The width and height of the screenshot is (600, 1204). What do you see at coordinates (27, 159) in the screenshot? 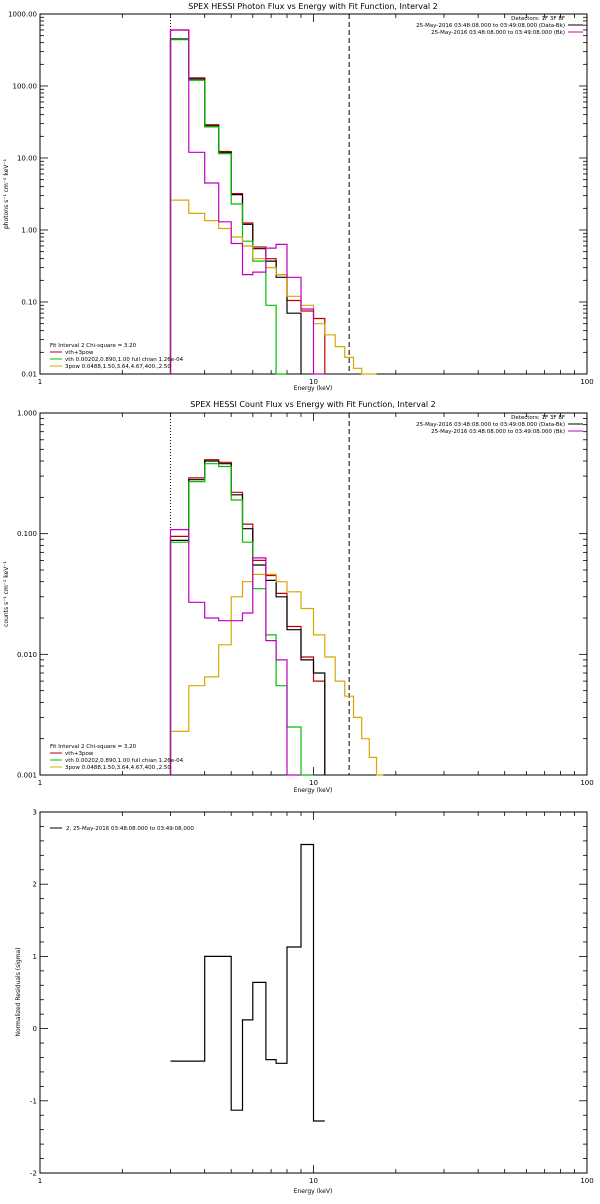
I see `y-tick-label: 10.00` at bounding box center [27, 159].